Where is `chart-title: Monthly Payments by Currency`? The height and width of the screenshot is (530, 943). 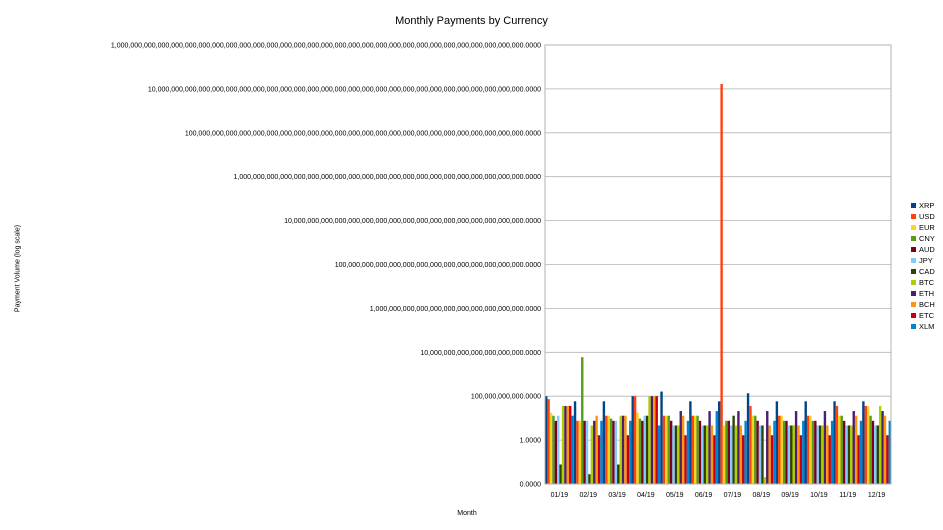 chart-title: Monthly Payments by Currency is located at coordinates (471, 21).